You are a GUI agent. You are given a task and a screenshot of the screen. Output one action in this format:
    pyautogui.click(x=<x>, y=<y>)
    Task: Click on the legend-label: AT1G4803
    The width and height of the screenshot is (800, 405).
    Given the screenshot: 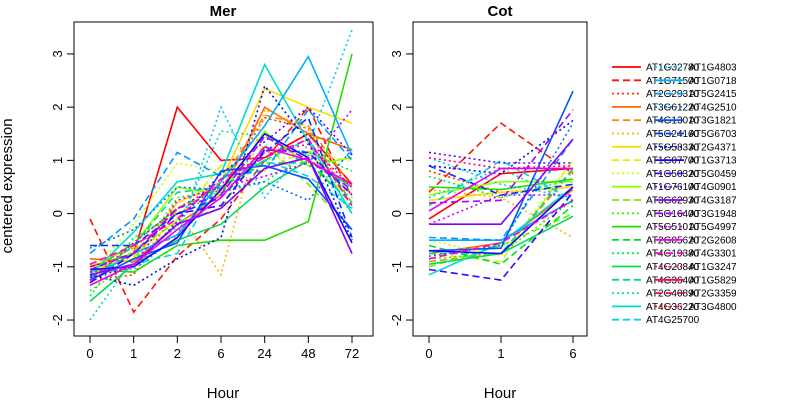 What is the action you would take?
    pyautogui.click(x=713, y=68)
    